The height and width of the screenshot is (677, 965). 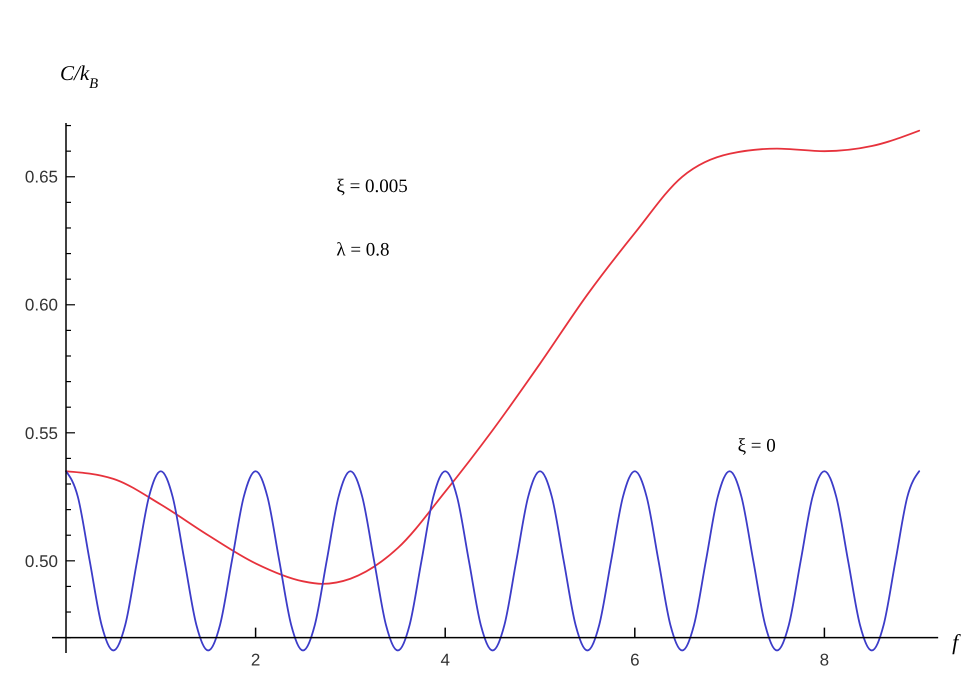 I want to click on y-tick-label: 0.60, so click(x=41, y=305).